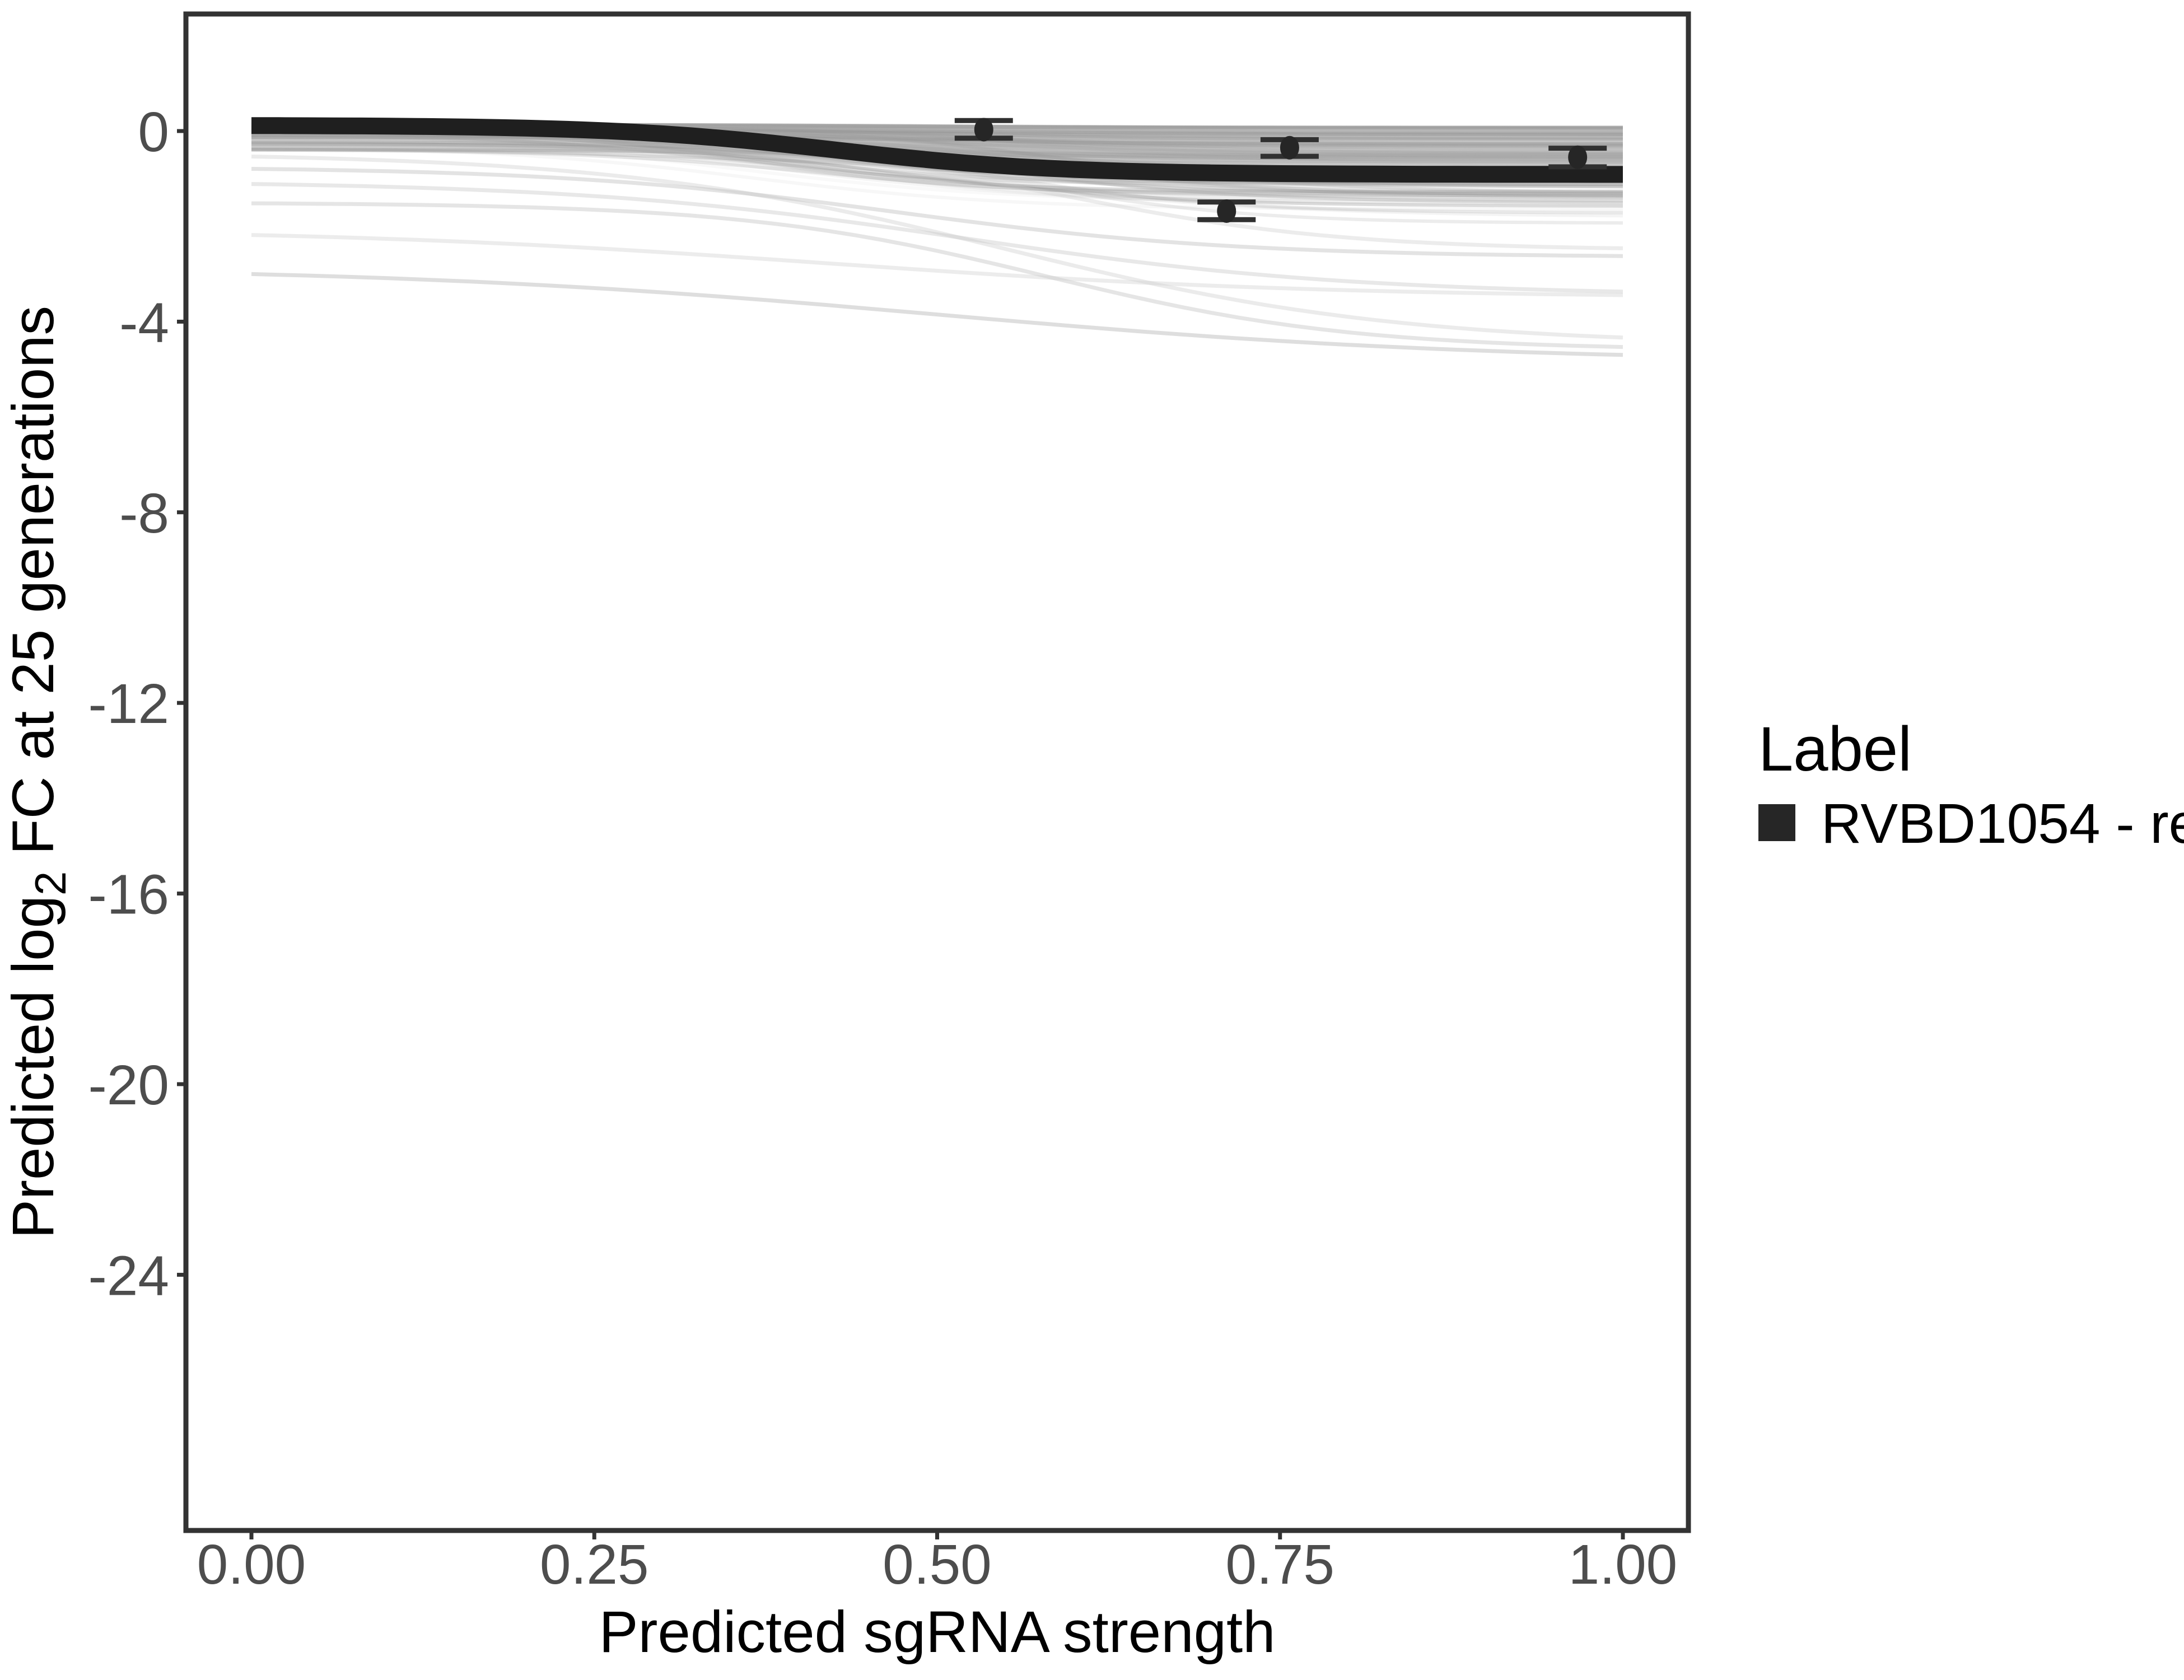 Image resolution: width=2184 pixels, height=1680 pixels. I want to click on x-axis-tick-label: 1.00, so click(1624, 1565).